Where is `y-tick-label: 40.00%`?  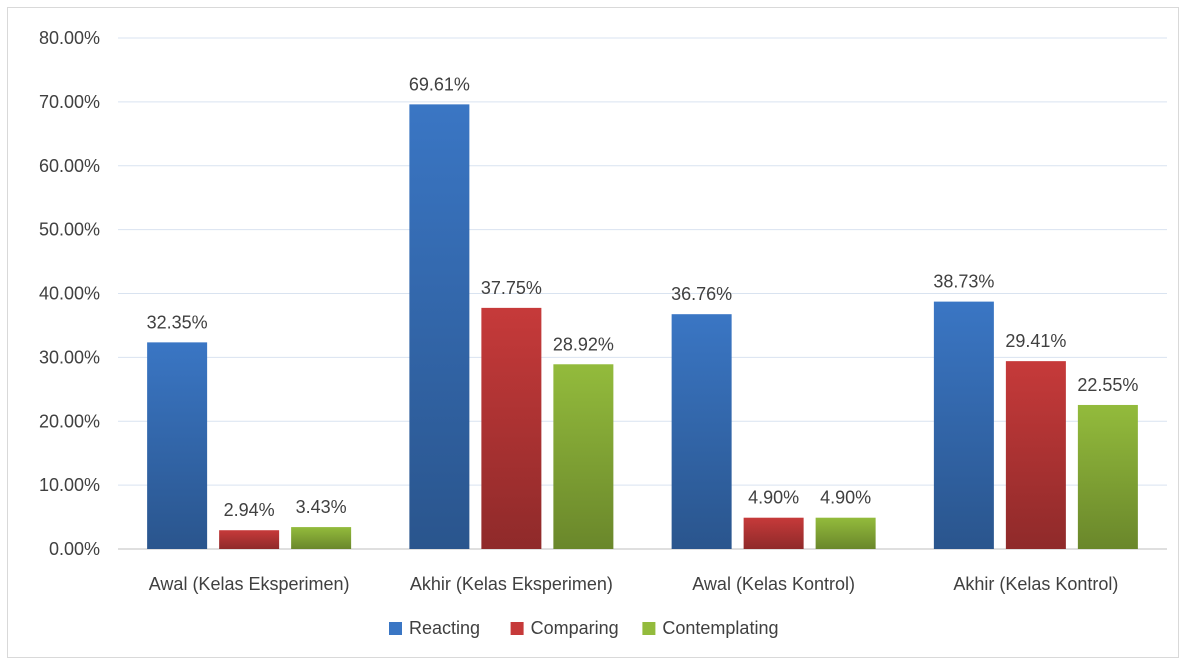
y-tick-label: 40.00% is located at coordinates (69, 294).